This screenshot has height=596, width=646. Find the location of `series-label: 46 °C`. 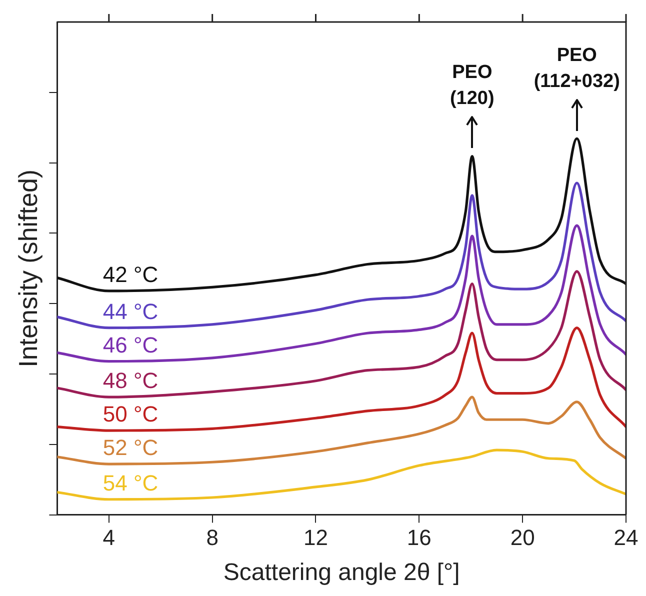

series-label: 46 °C is located at coordinates (130, 345).